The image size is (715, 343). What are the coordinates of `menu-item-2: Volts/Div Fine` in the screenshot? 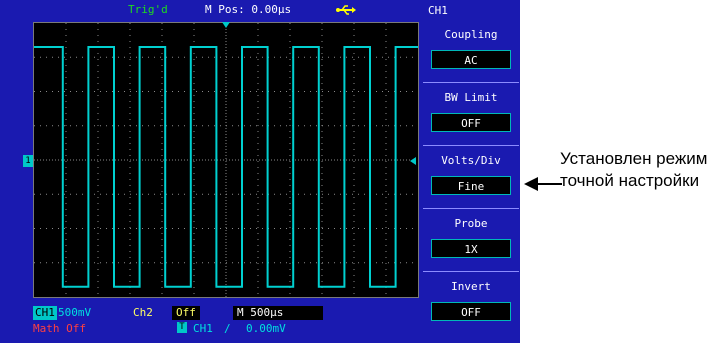 It's located at (471, 177).